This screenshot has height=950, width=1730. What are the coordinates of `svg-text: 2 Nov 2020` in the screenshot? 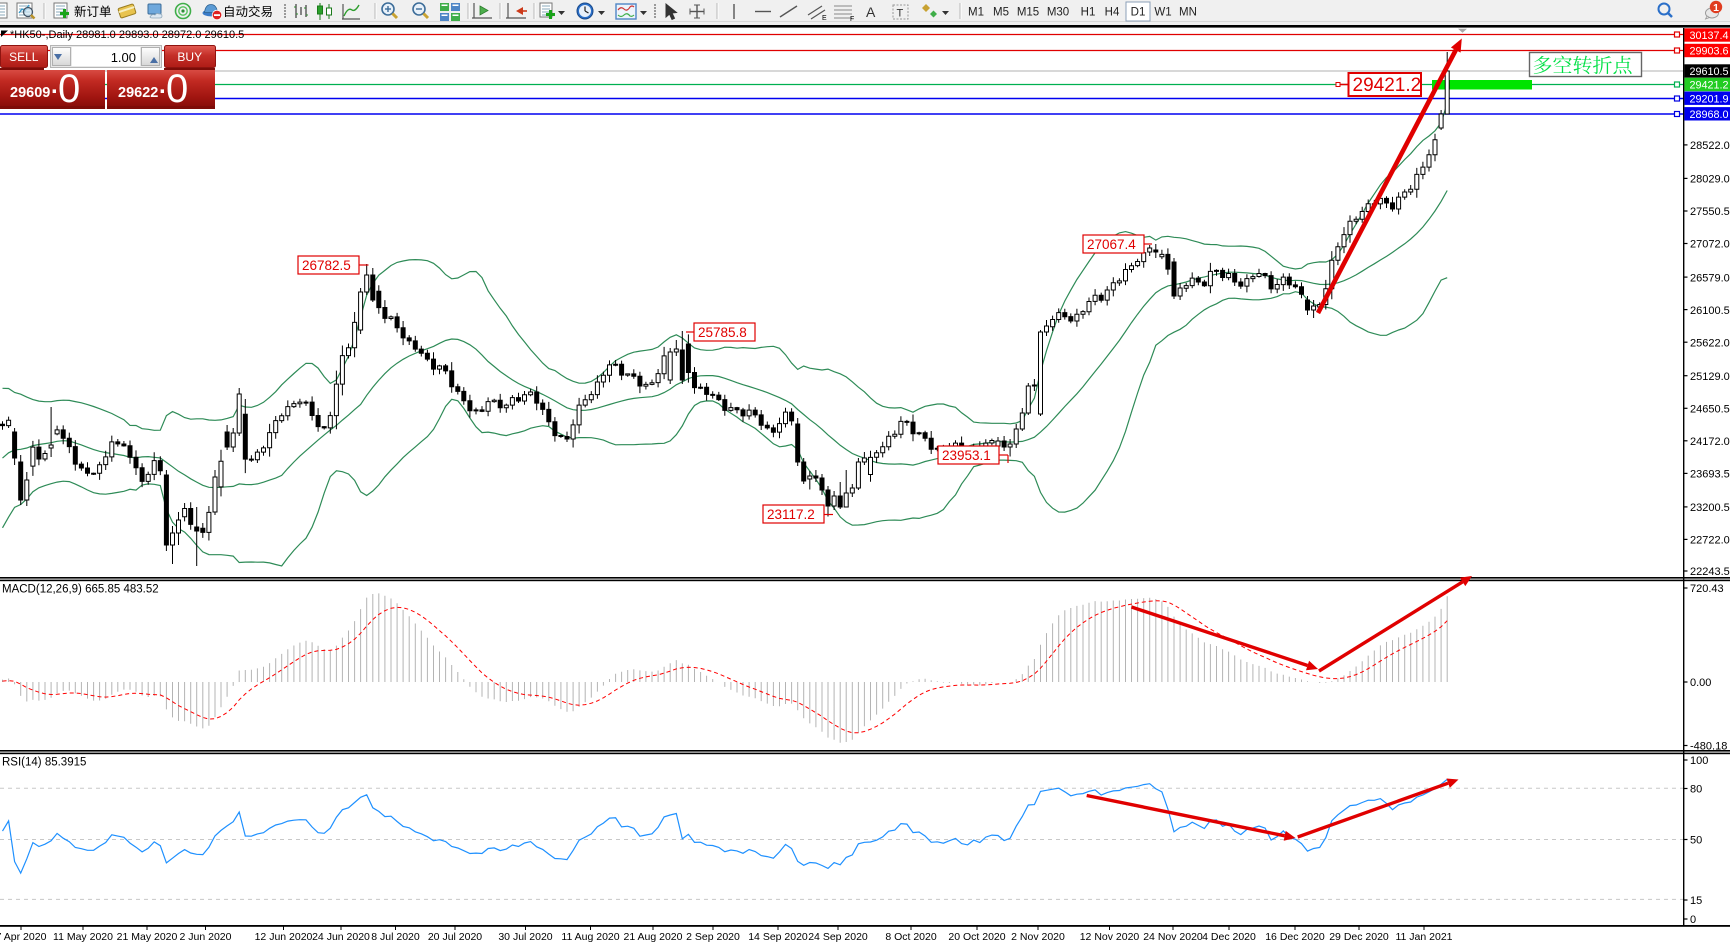 It's located at (1038, 937).